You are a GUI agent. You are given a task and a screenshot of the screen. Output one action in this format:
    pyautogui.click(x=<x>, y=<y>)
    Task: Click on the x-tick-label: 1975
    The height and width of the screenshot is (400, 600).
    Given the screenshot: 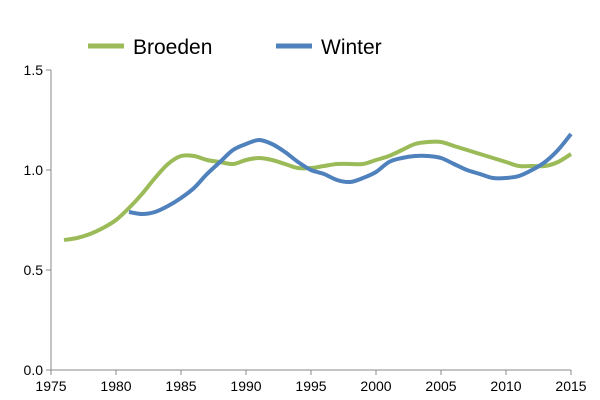 What is the action you would take?
    pyautogui.click(x=50, y=386)
    